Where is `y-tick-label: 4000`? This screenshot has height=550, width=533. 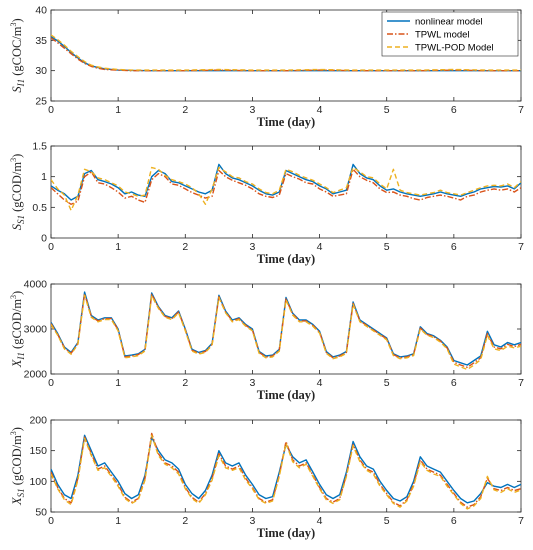
y-tick-label: 4000 is located at coordinates (36, 285).